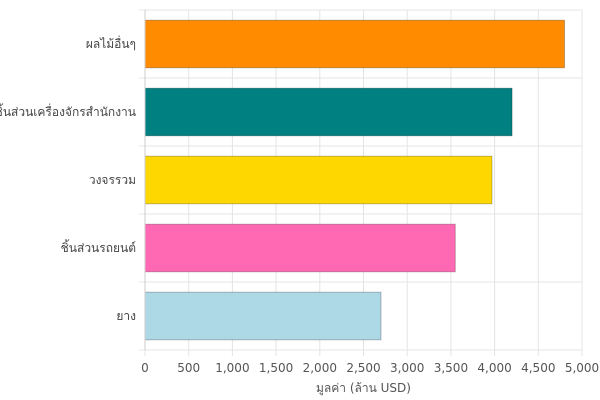 Image resolution: width=600 pixels, height=400 pixels. What do you see at coordinates (276, 368) in the screenshot?
I see `x-tick-label: 1,500` at bounding box center [276, 368].